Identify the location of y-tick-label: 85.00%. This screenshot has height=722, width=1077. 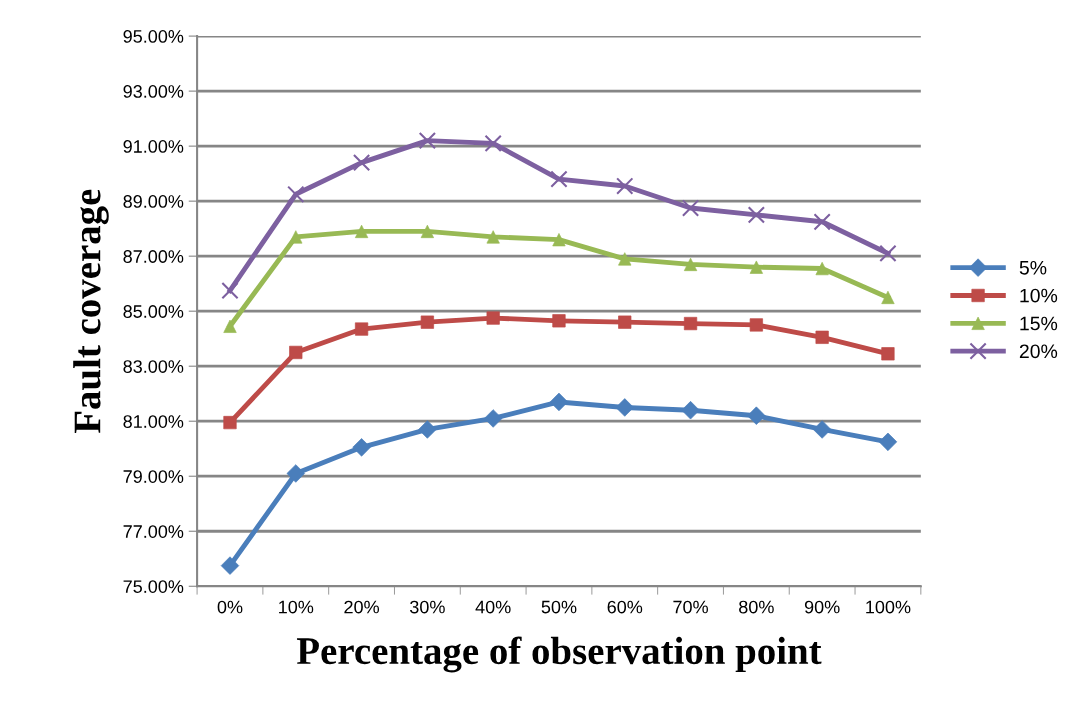
(153, 311).